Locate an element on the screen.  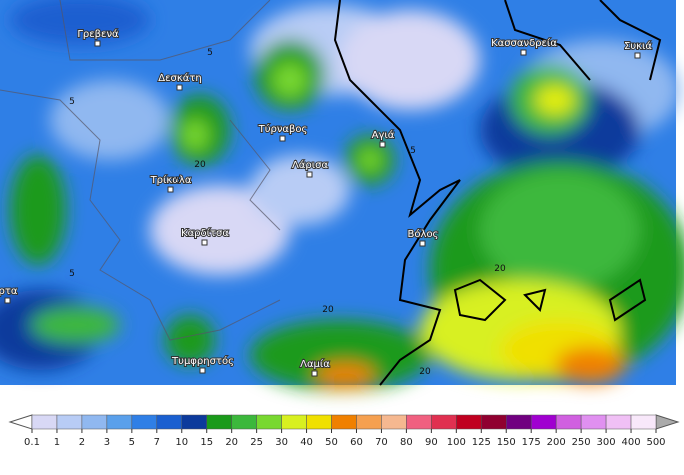
colorbar-tick-label: 7 is located at coordinates (157, 442).